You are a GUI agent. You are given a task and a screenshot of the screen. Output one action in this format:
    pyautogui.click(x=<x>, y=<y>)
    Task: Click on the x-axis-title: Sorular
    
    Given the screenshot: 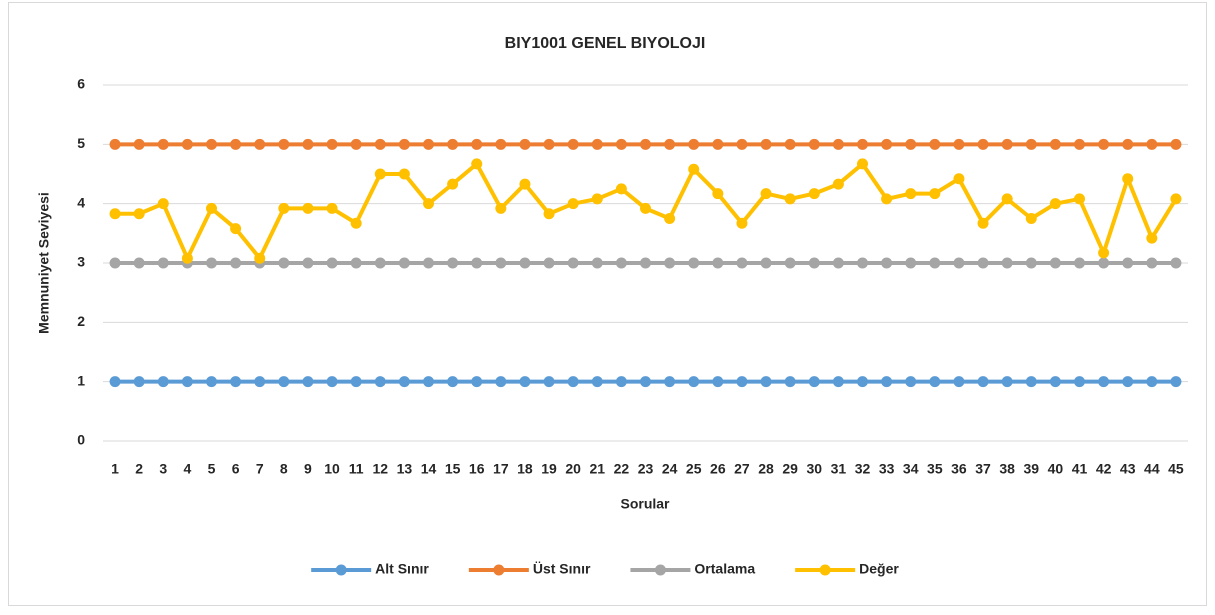 What is the action you would take?
    pyautogui.click(x=645, y=504)
    